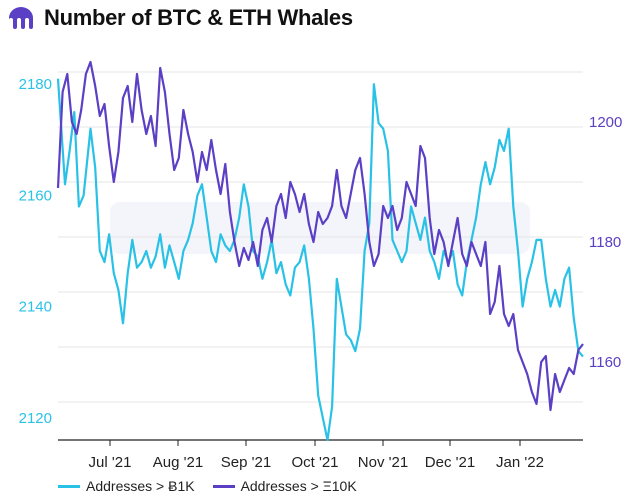 This screenshot has width=634, height=502. What do you see at coordinates (35, 307) in the screenshot?
I see `y-left-tick-2140: 2140` at bounding box center [35, 307].